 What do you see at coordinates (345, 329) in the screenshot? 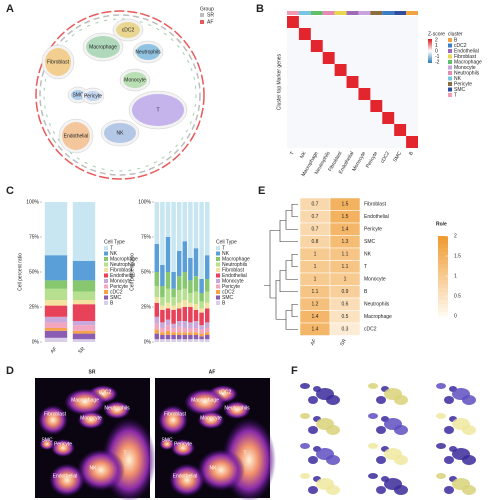
I see `heatmap-cell` at bounding box center [345, 329].